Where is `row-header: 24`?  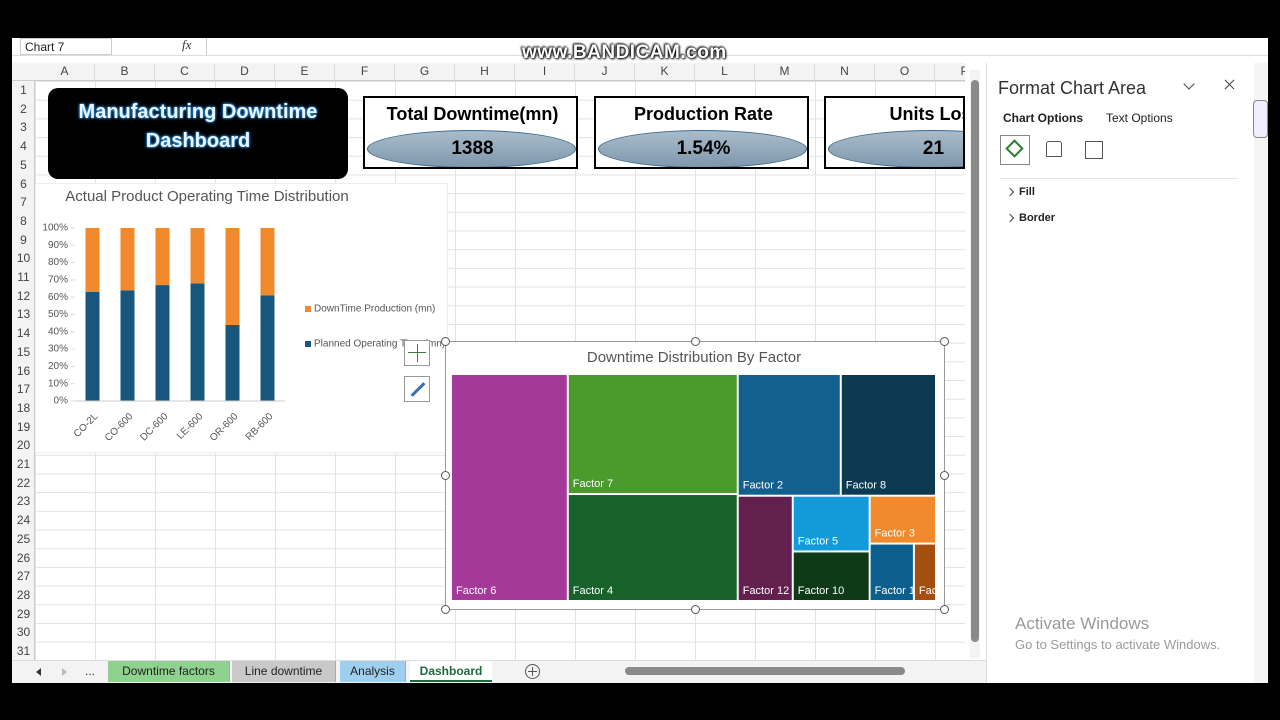
row-header: 24 is located at coordinates (23, 520).